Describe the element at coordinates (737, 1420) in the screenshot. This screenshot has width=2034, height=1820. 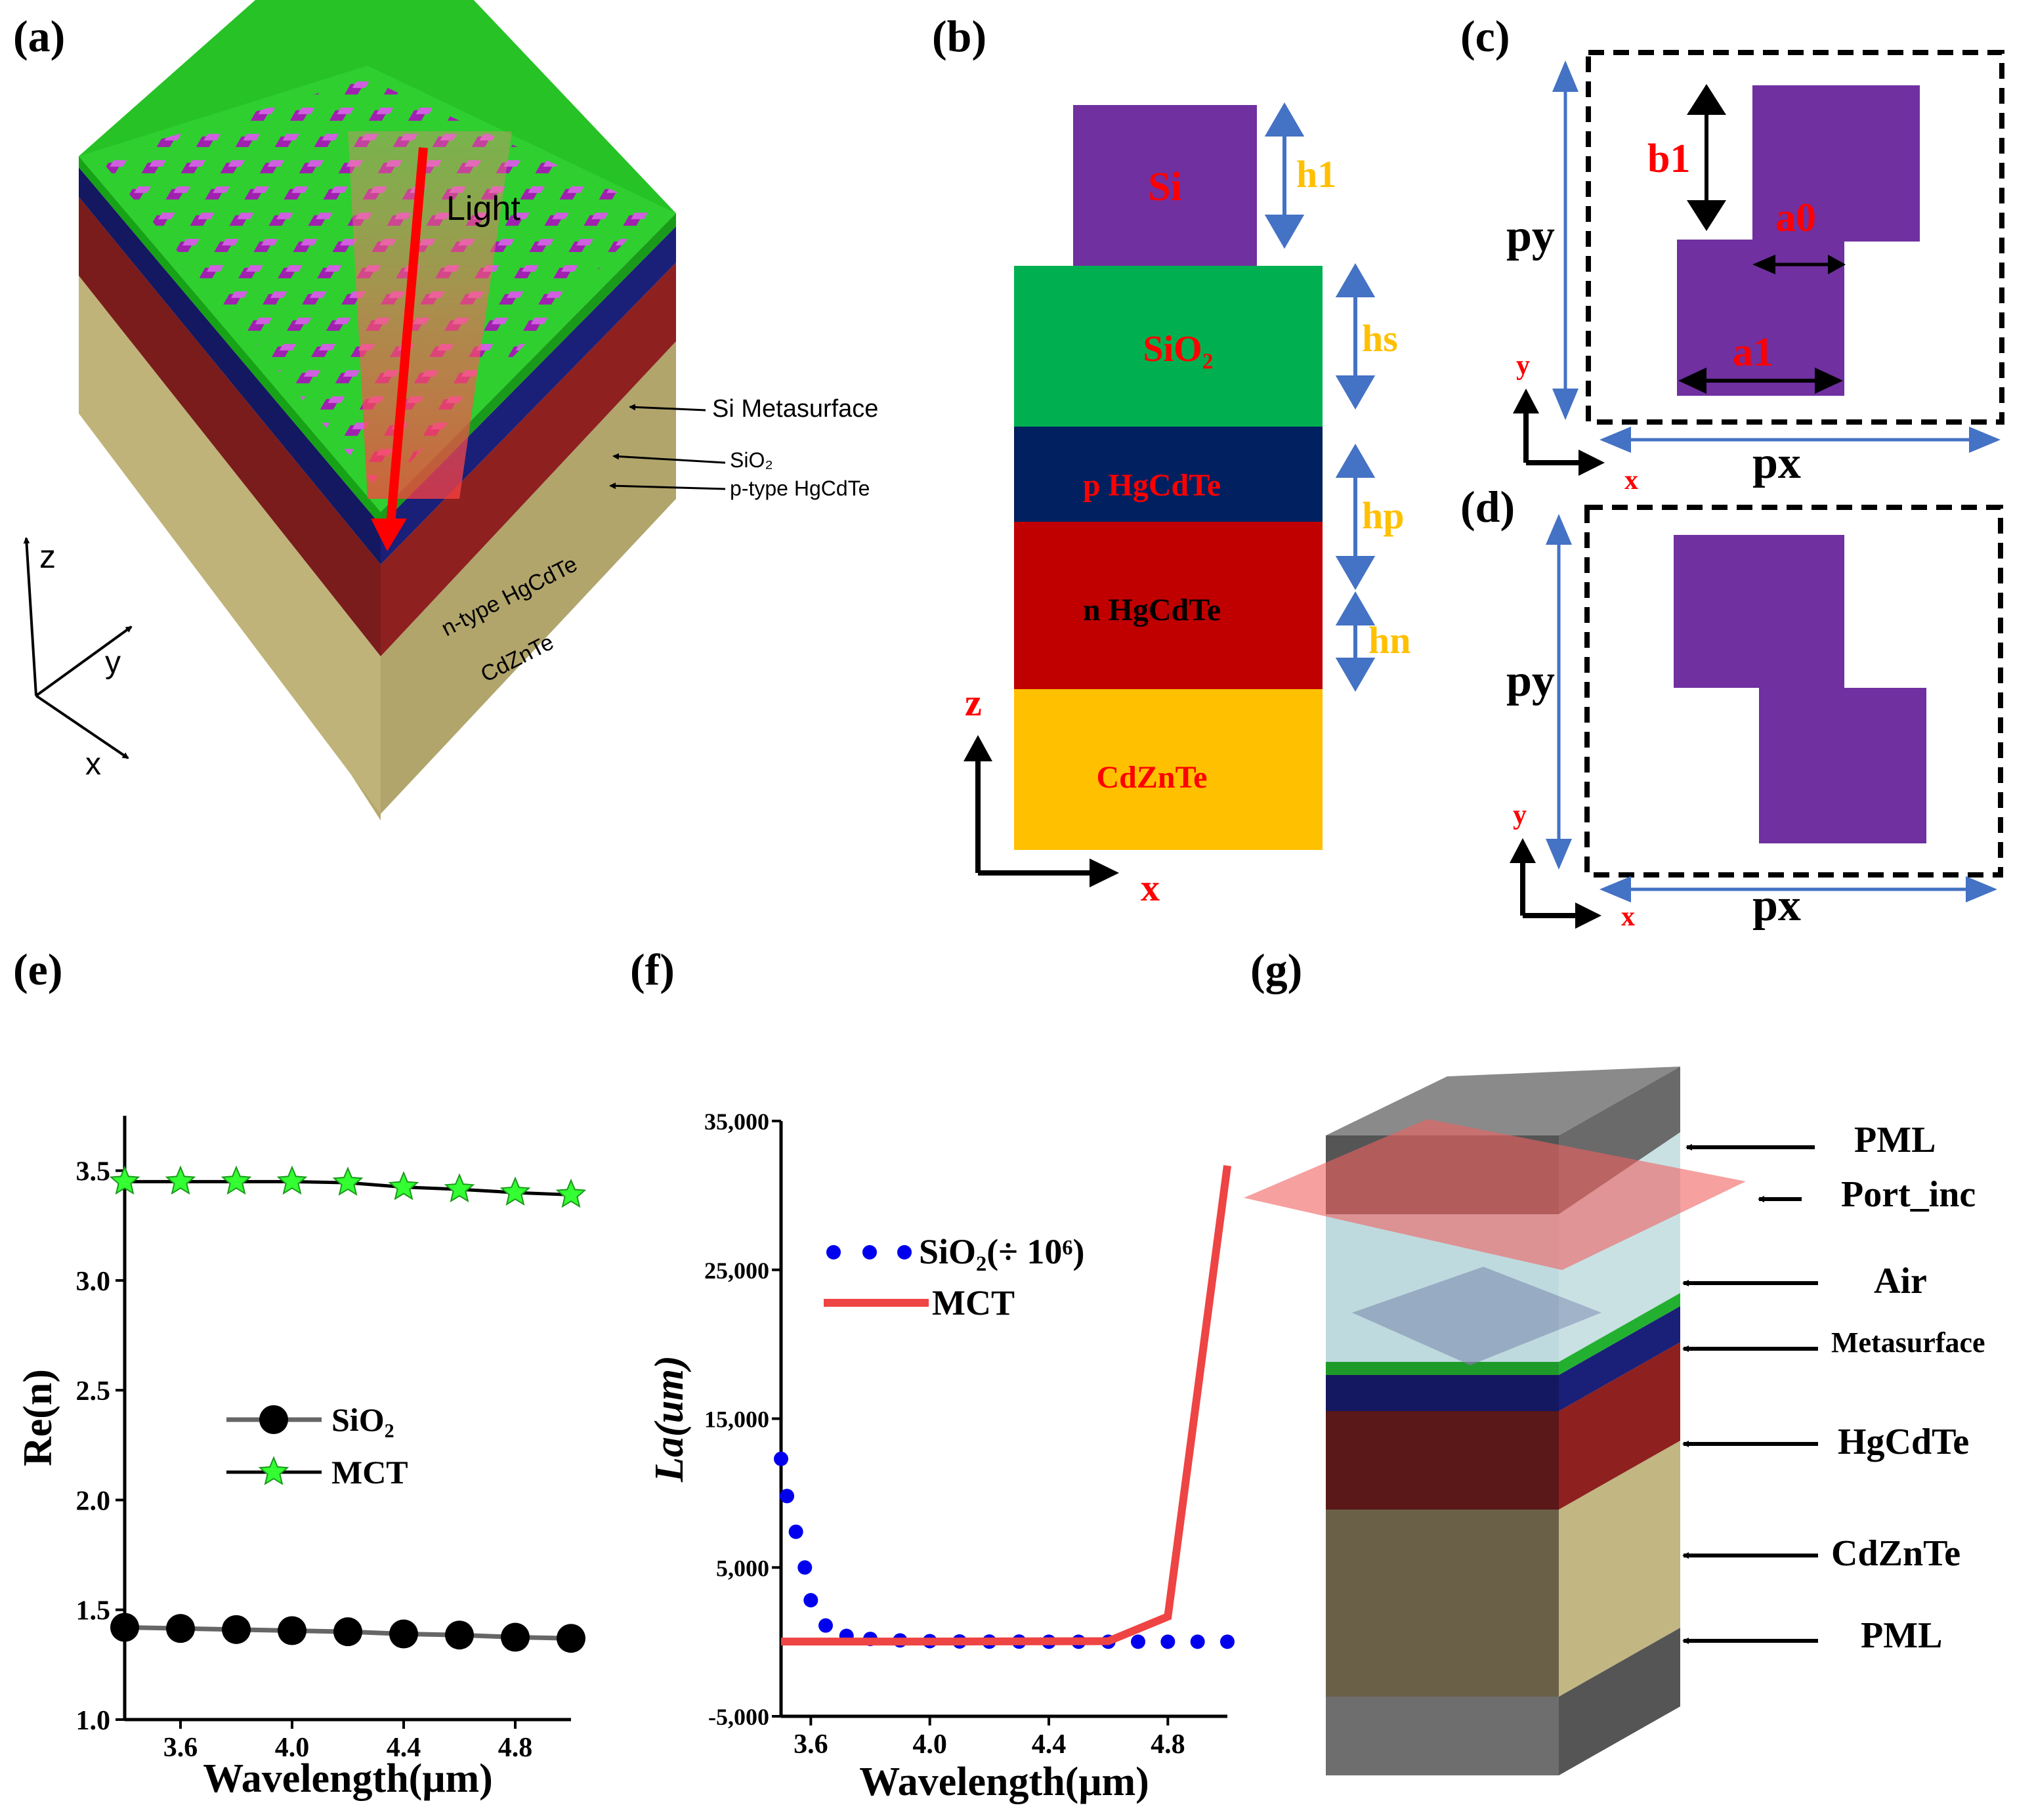
I see `f-ytick-label: 15,000` at that location.